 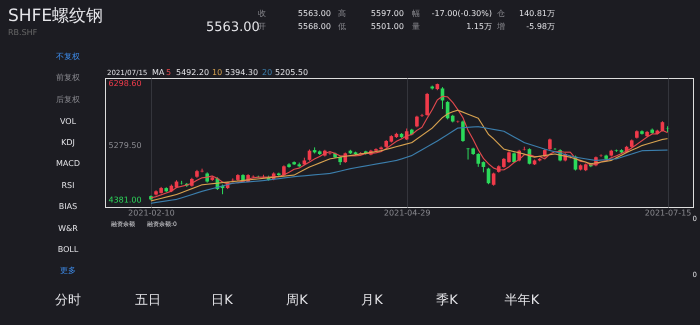 I want to click on text: 季K, so click(x=447, y=300).